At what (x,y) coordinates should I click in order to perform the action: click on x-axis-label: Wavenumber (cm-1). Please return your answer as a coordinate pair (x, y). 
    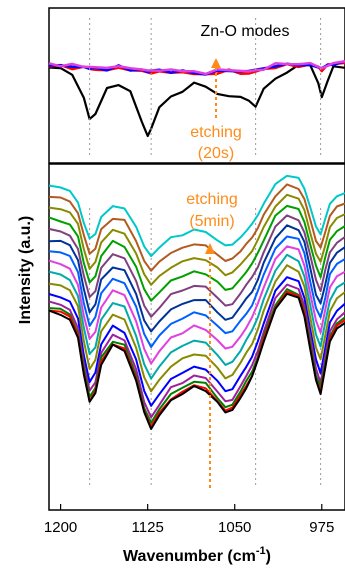
    Looking at the image, I should click on (197, 555).